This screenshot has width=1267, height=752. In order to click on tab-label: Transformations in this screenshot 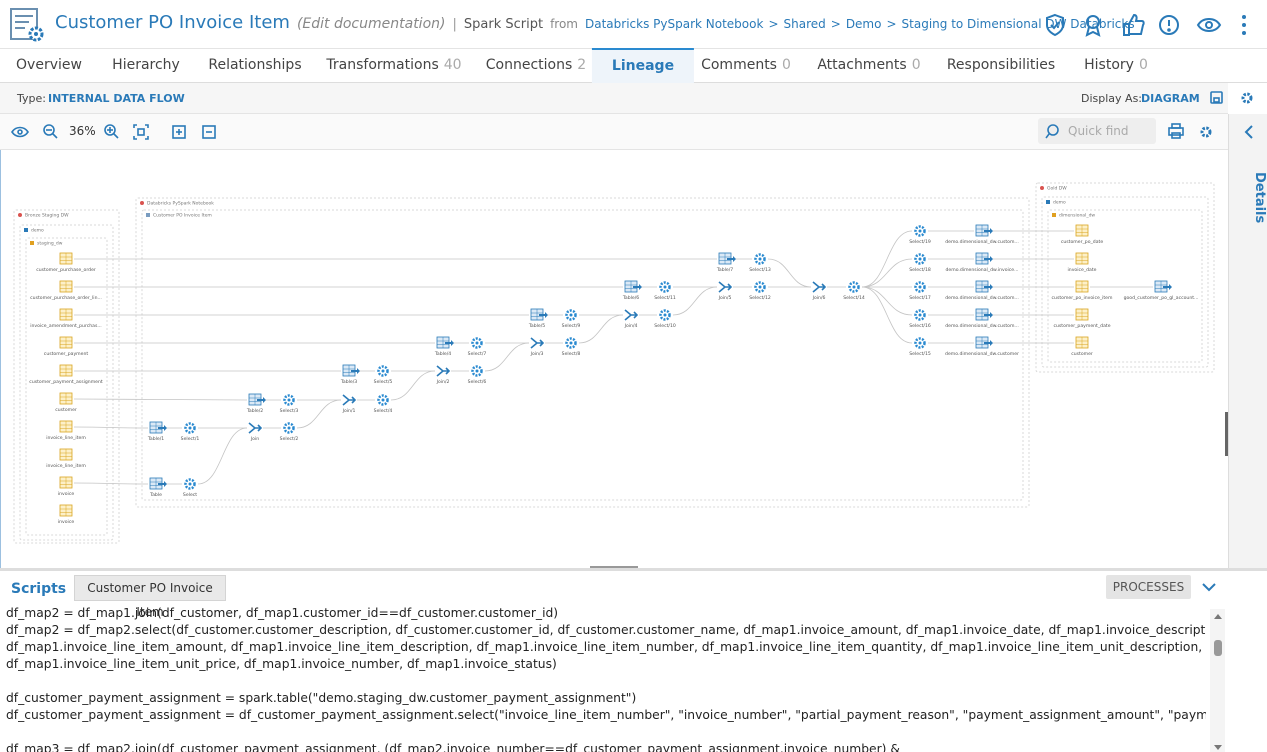, I will do `click(382, 65)`.